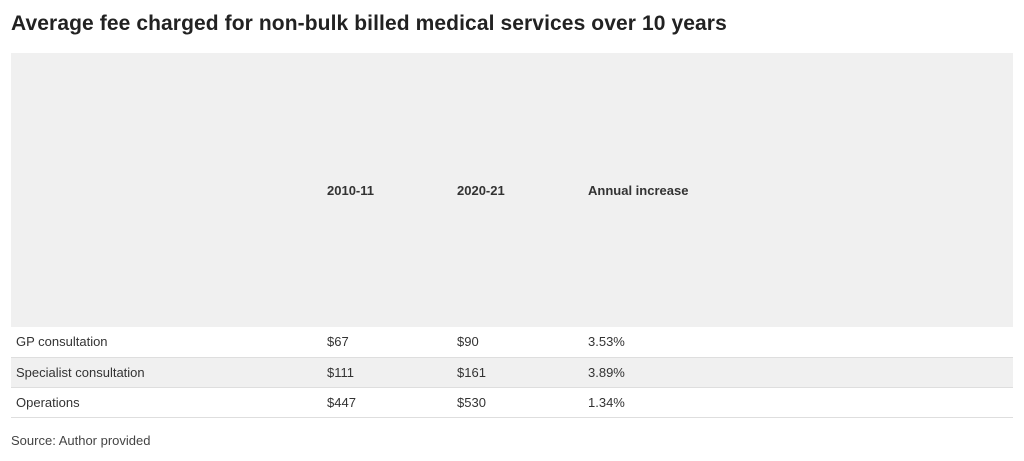 Image resolution: width=1024 pixels, height=461 pixels. Describe the element at coordinates (512, 342) in the screenshot. I see `table-row: GP consultation $67 $90 3.53%` at that location.